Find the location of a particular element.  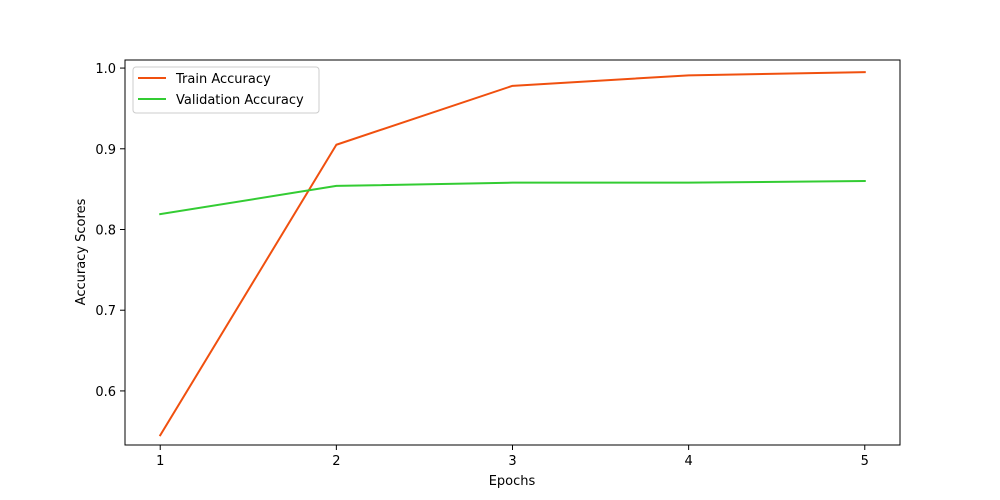

legend-box is located at coordinates (226, 90).